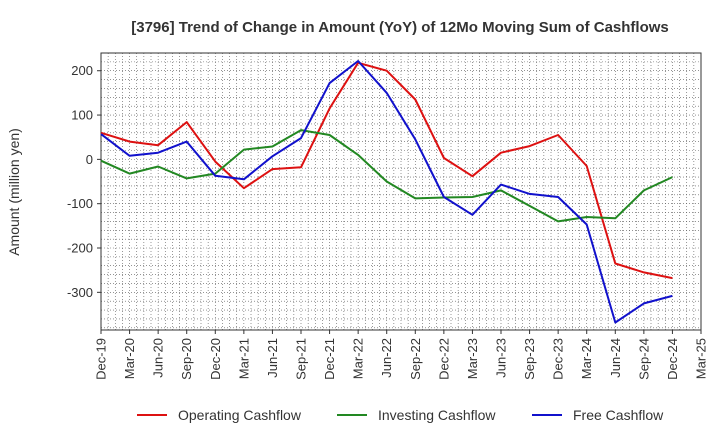  I want to click on y-tick-label: -100, so click(80, 203).